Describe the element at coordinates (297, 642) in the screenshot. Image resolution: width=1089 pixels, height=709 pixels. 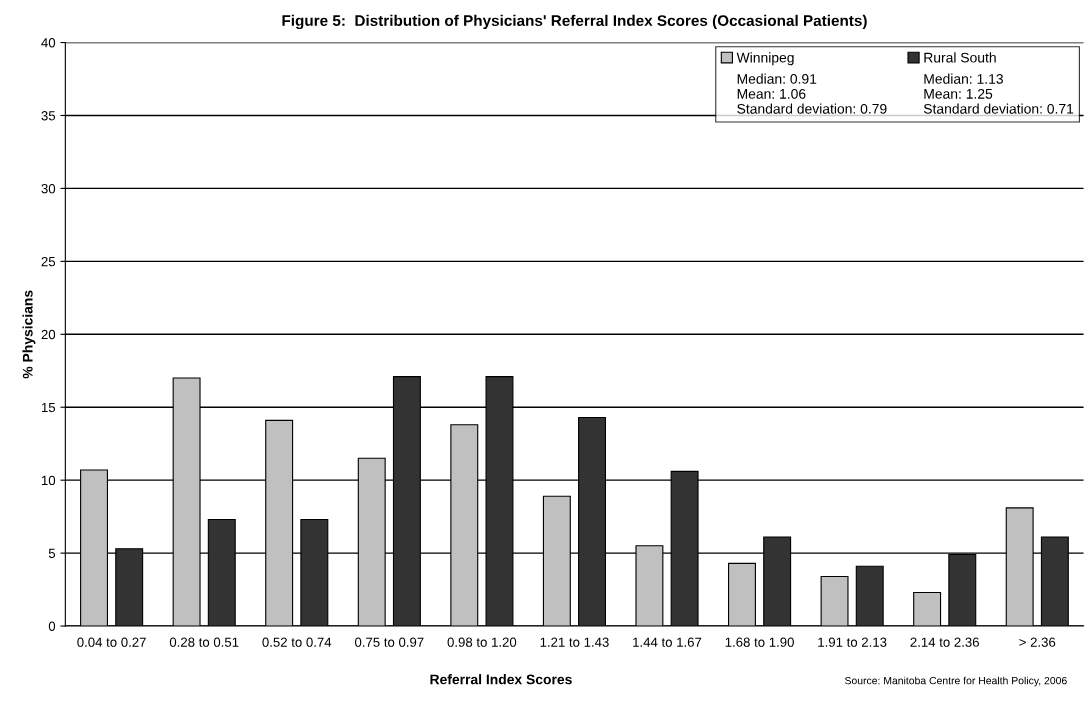
I see `x-tick-label: 0.52 to 0.74` at that location.